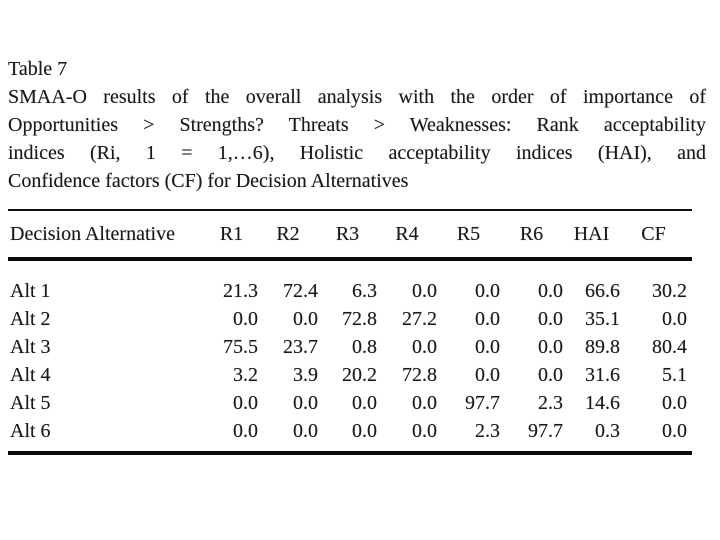 Image resolution: width=720 pixels, height=540 pixels. What do you see at coordinates (245, 374) in the screenshot?
I see `cell-alt-4-r1: 3.2` at bounding box center [245, 374].